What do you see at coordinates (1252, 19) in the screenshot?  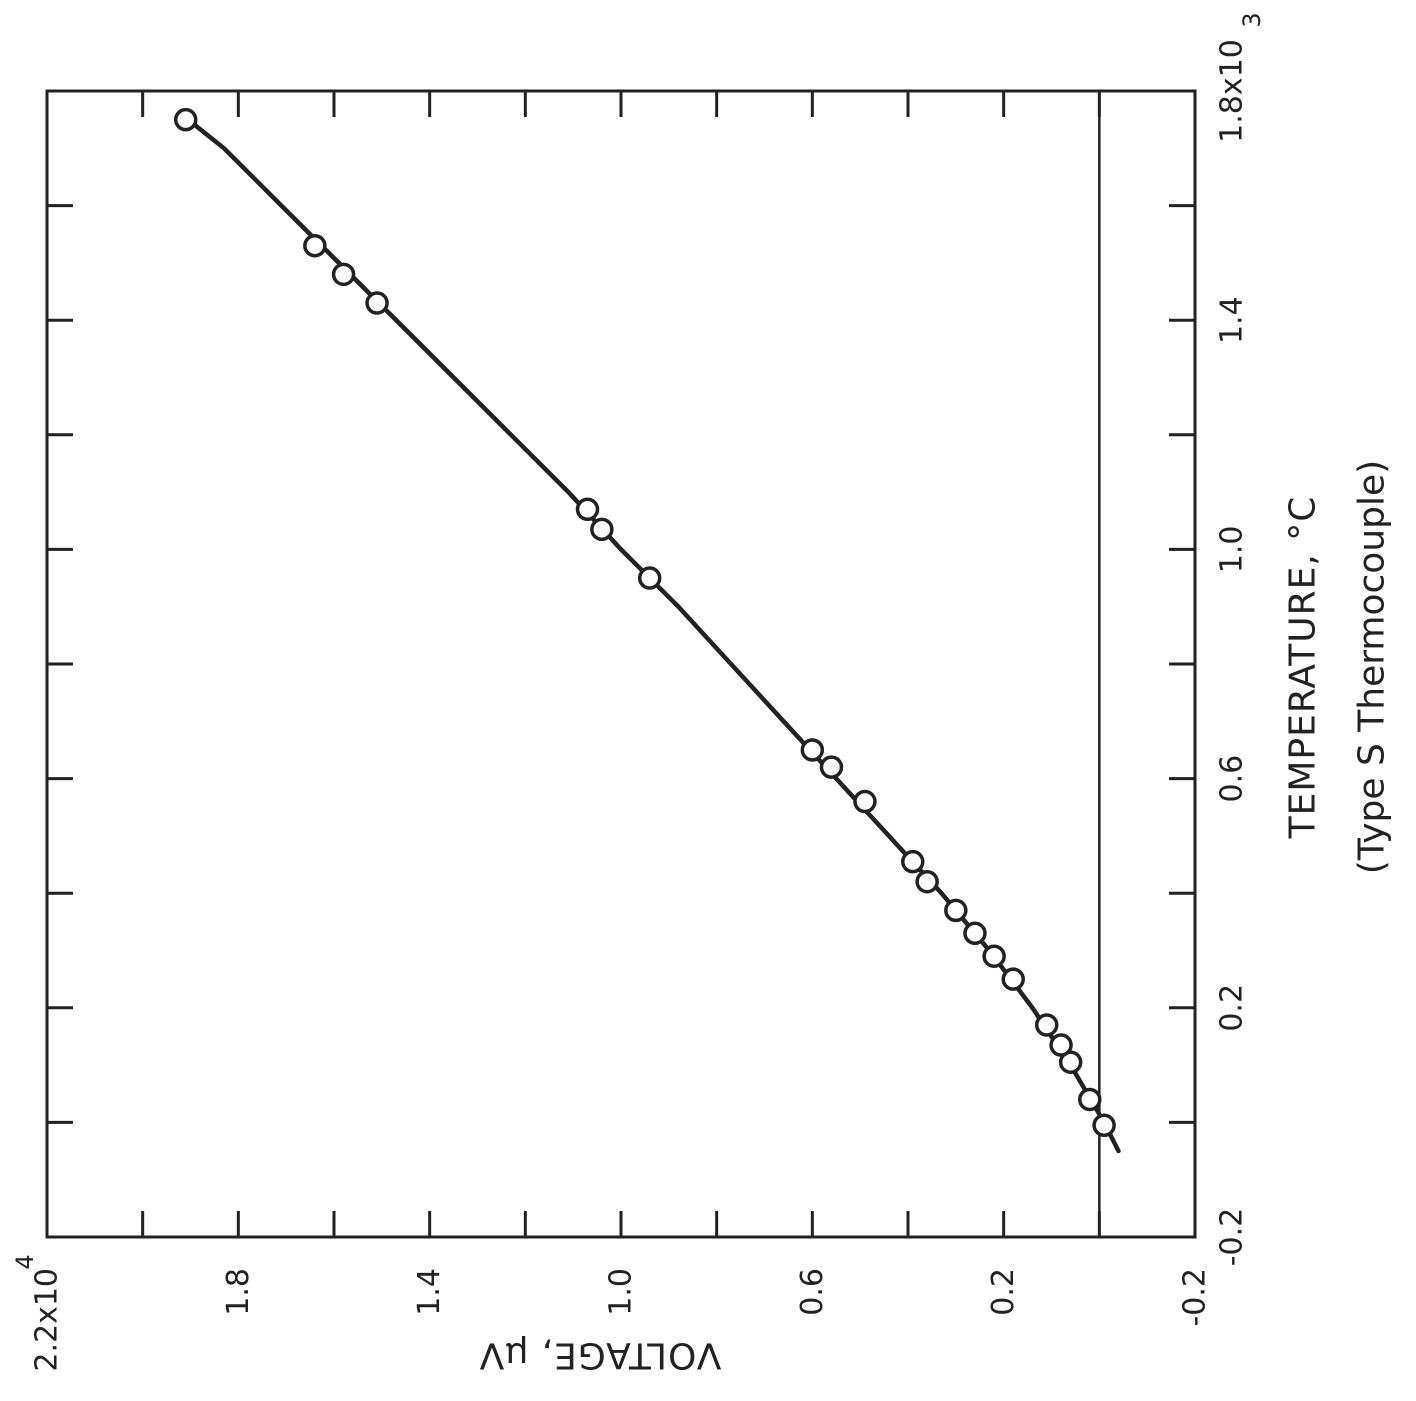 I see `x-axis-exponent: 3` at bounding box center [1252, 19].